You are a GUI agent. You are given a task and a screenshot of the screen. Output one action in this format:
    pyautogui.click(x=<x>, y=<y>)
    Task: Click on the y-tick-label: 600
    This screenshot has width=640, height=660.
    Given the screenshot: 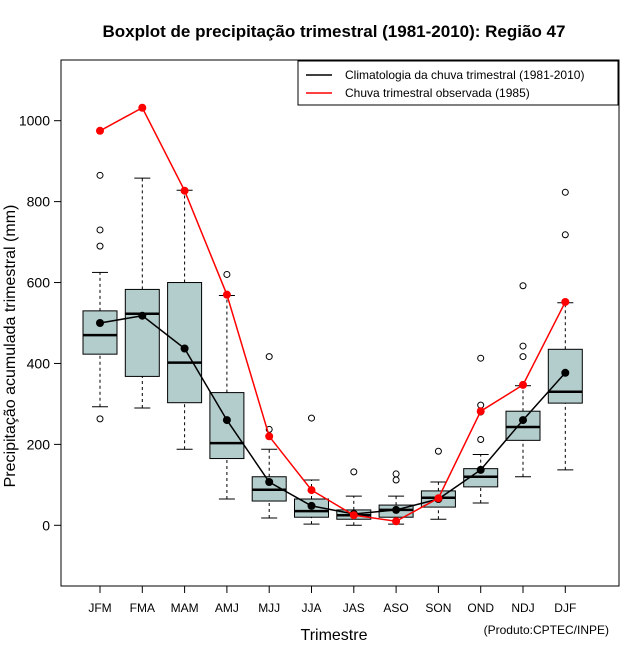 What is the action you would take?
    pyautogui.click(x=39, y=283)
    